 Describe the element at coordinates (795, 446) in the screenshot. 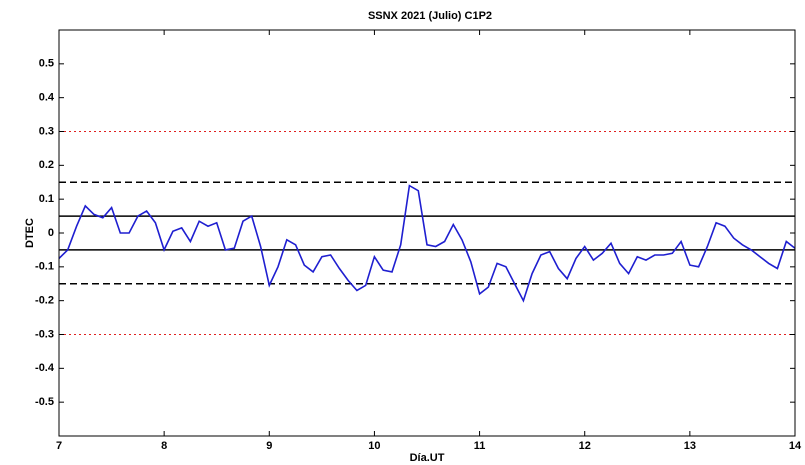

I see `x-tick-label: 14` at that location.